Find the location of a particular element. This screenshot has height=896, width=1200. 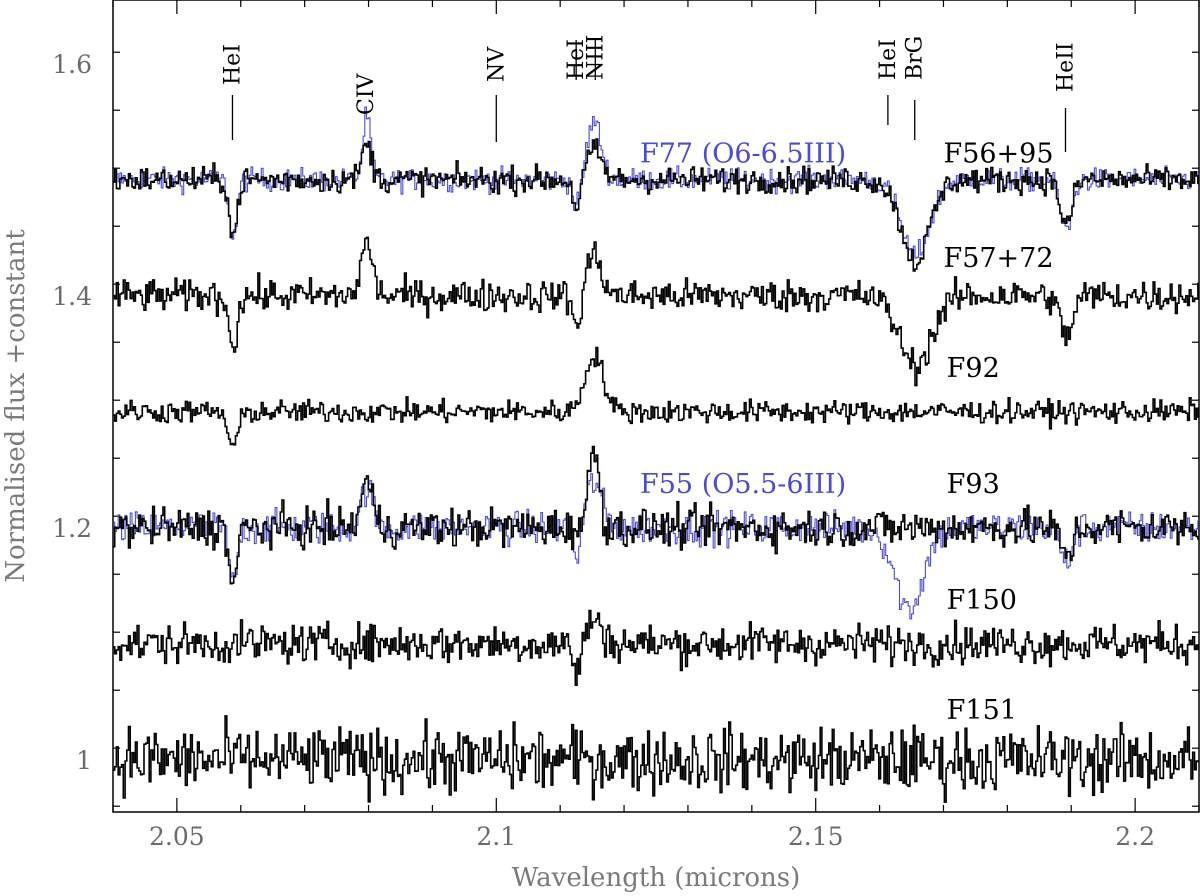

y-axis-title: Normalised flux +constant is located at coordinates (16, 406).